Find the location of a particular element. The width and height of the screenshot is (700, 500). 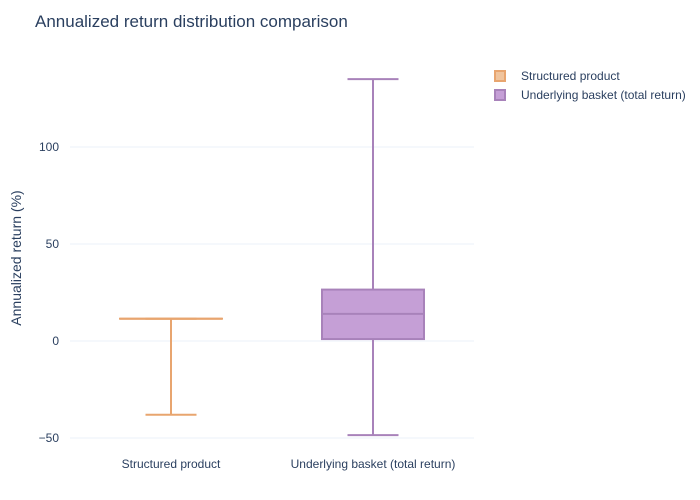

box-underlying-basket is located at coordinates (373, 257).